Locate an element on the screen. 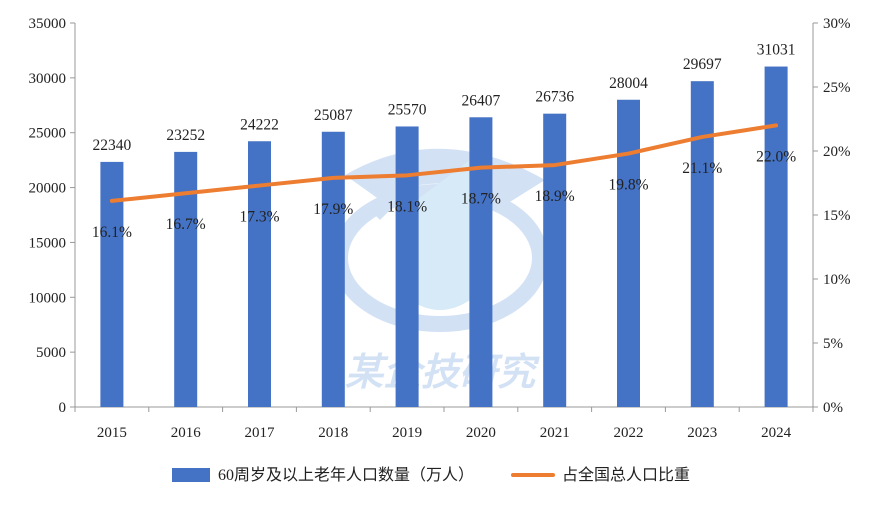 Image resolution: width=877 pixels, height=510 pixels. y-left-tick-label: 0 is located at coordinates (63, 408).